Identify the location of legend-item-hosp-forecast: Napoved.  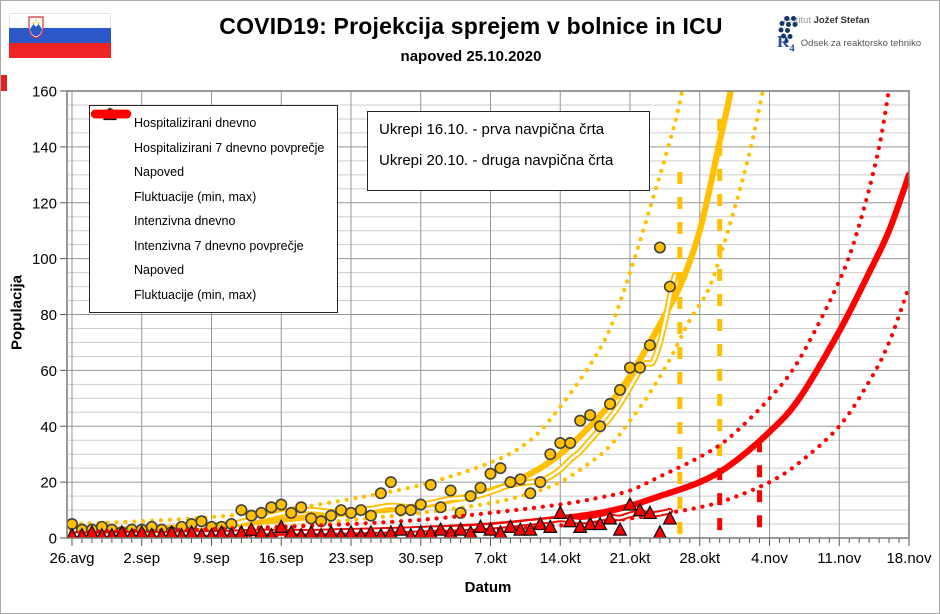
(213, 148).